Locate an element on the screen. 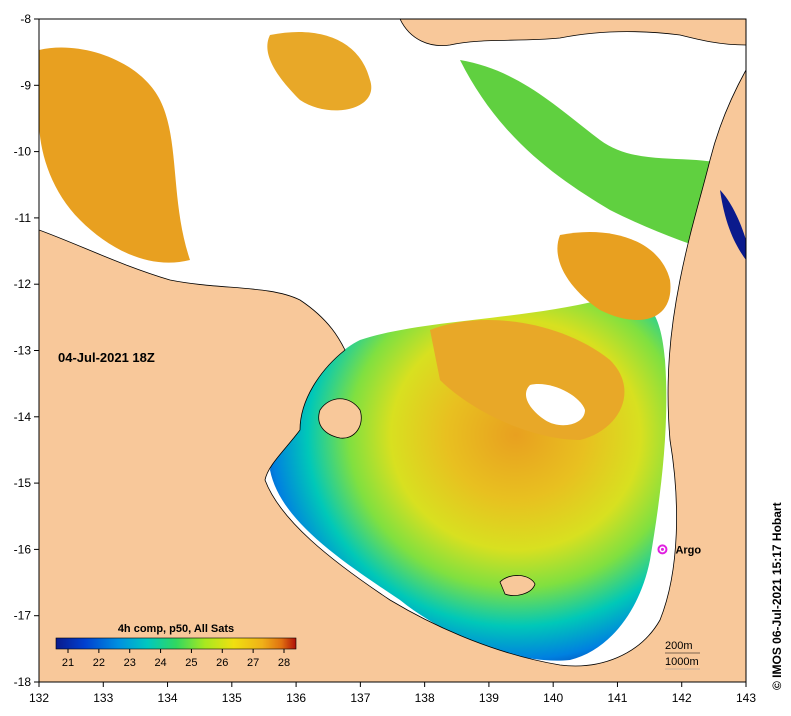 Image resolution: width=791 pixels, height=716 pixels. land-groote-eylandt is located at coordinates (340, 418).